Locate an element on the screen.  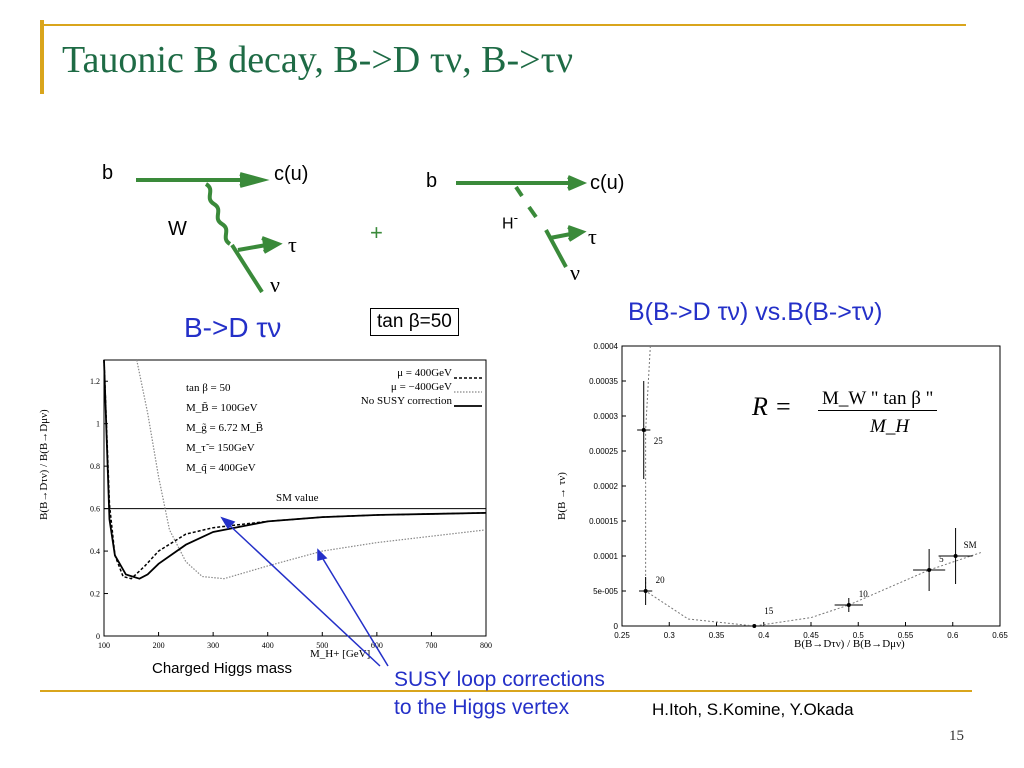
y-tick-label: 0.00015 is located at coordinates (603, 521).